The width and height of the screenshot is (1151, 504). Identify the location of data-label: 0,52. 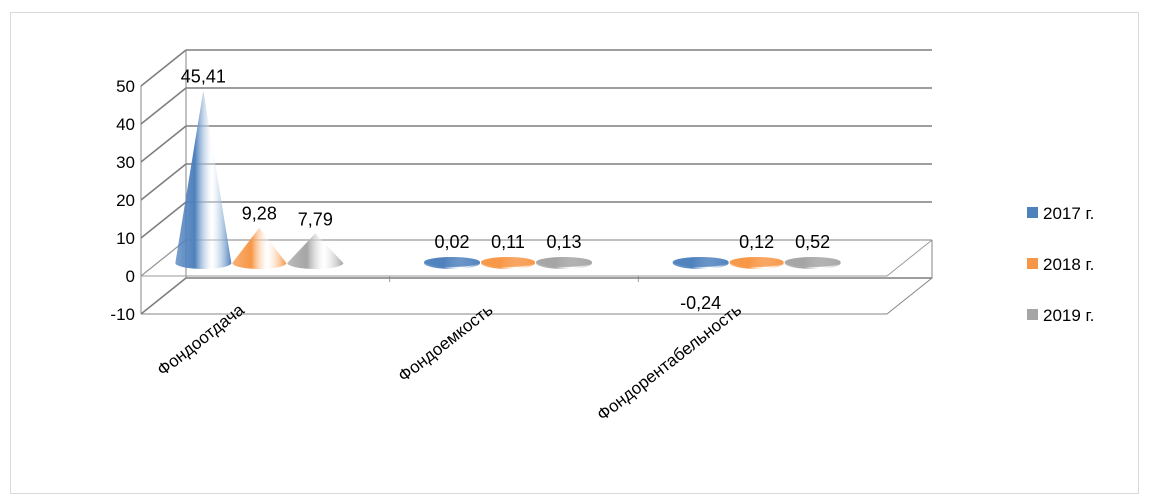
(812, 242).